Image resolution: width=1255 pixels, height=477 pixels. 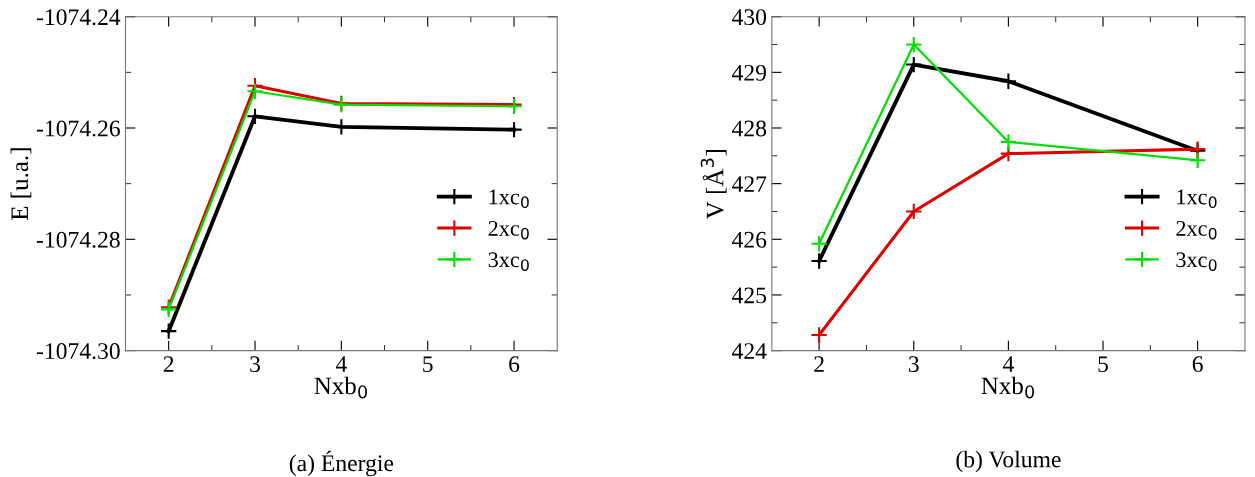 I want to click on y-tick-label: -1074.30, so click(x=78, y=351).